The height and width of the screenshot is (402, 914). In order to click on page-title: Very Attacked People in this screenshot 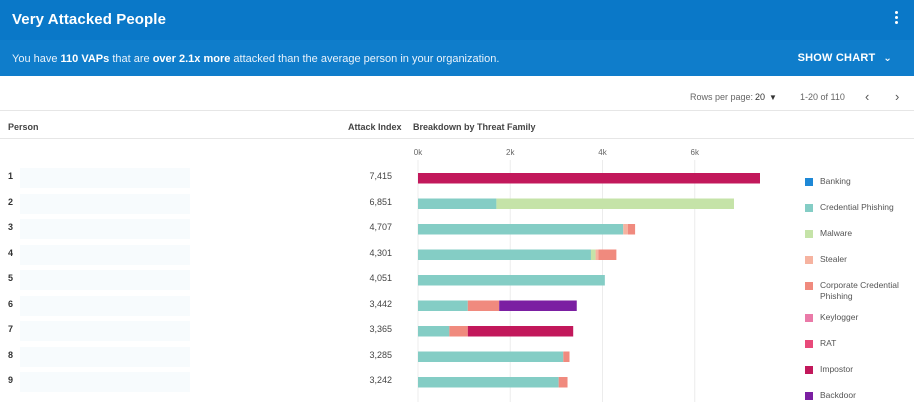, I will do `click(89, 19)`.